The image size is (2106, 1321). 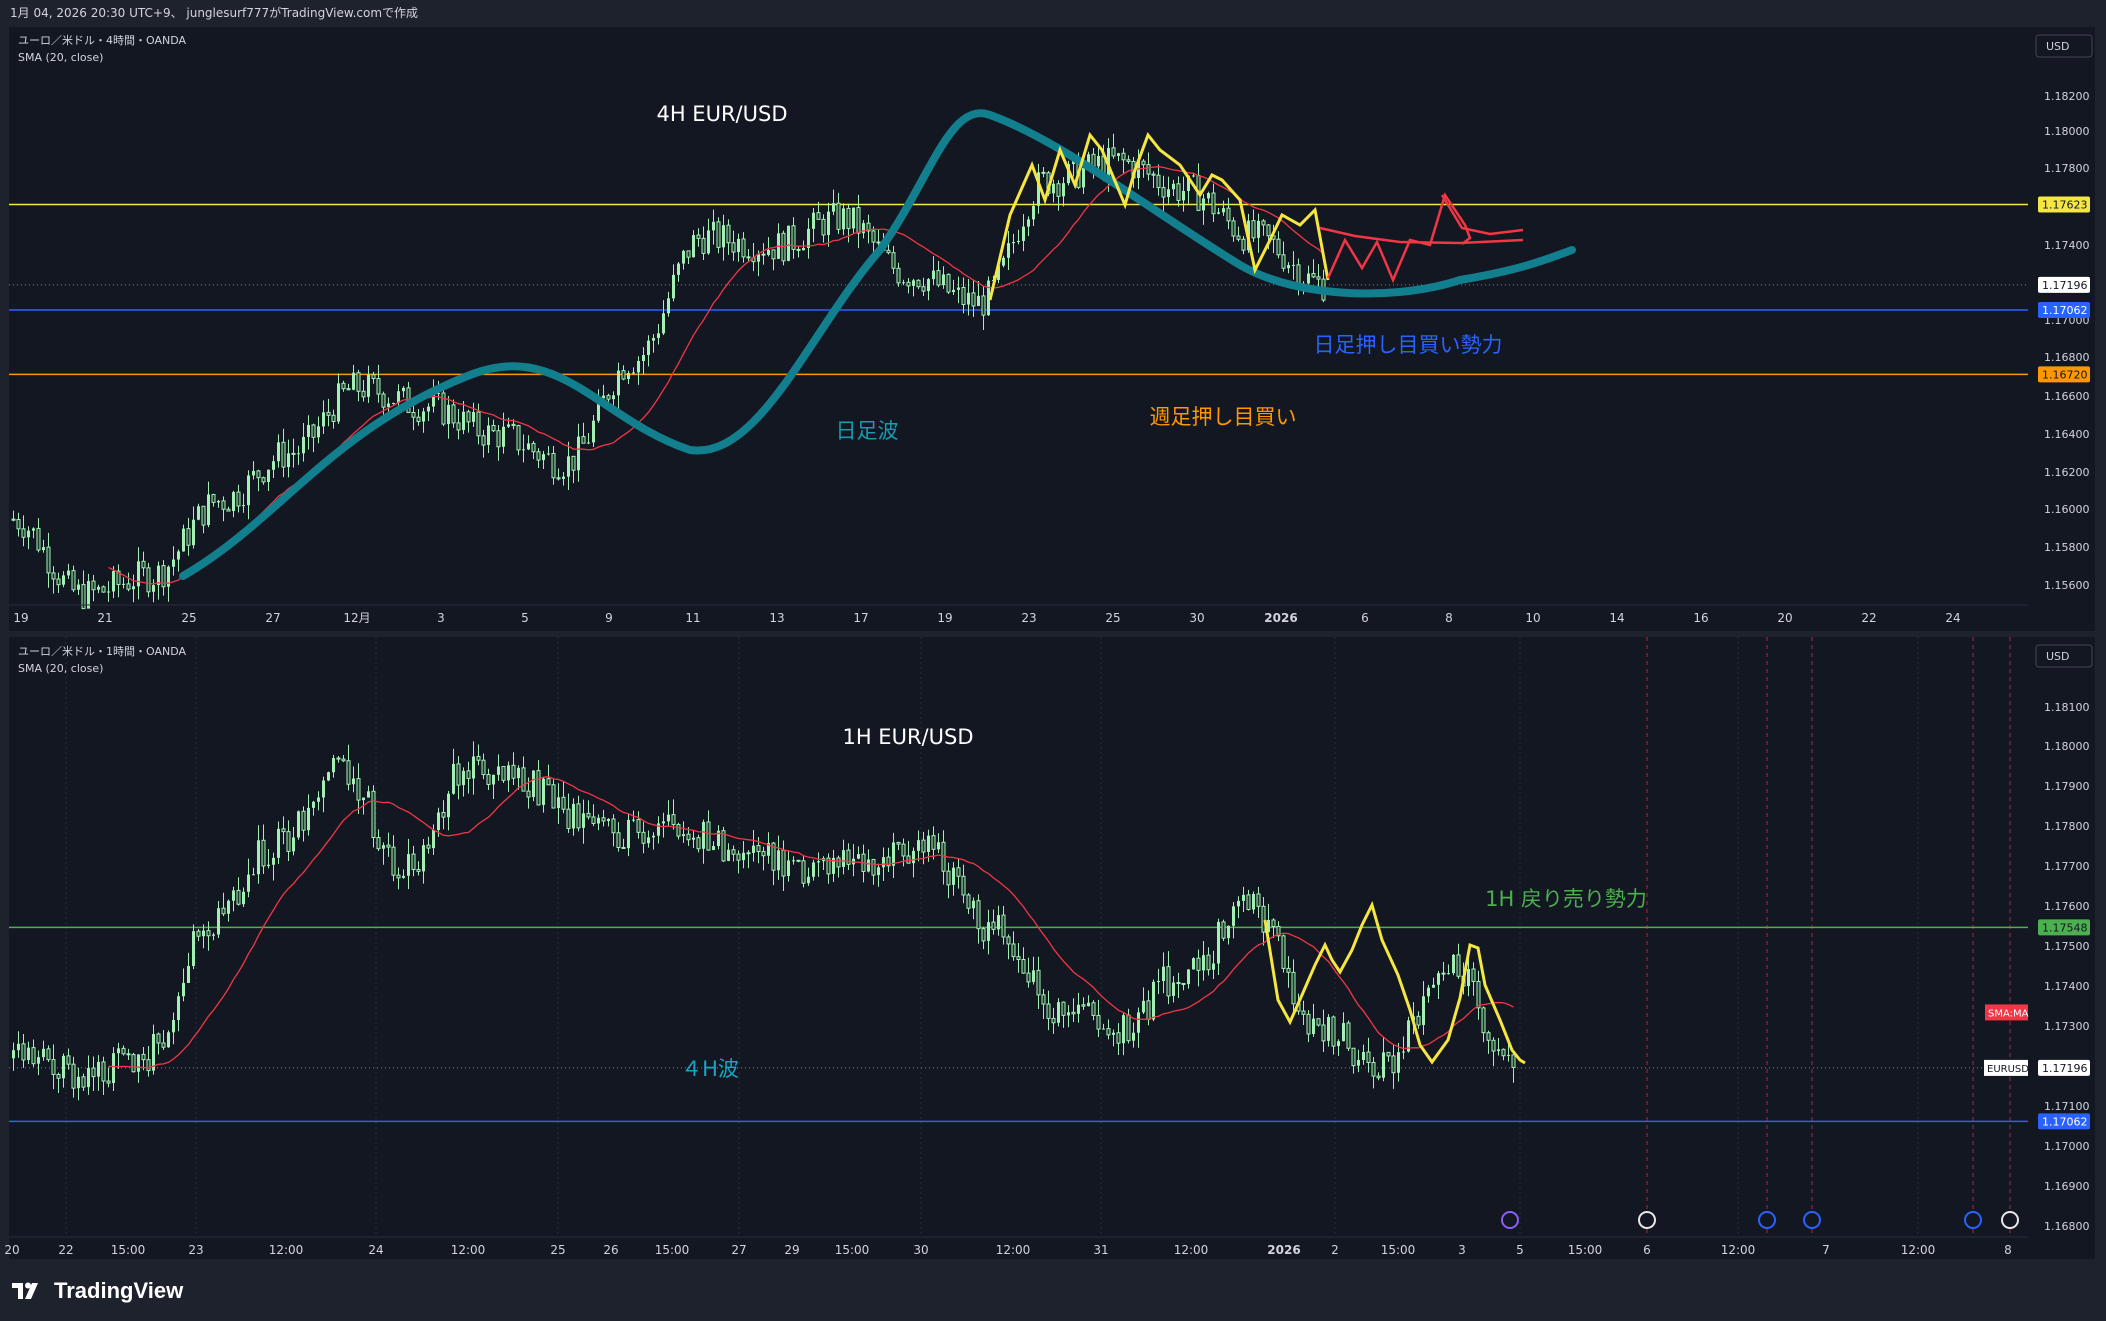 I want to click on symbol-tag-label: EURUSD, so click(x=2008, y=1069).